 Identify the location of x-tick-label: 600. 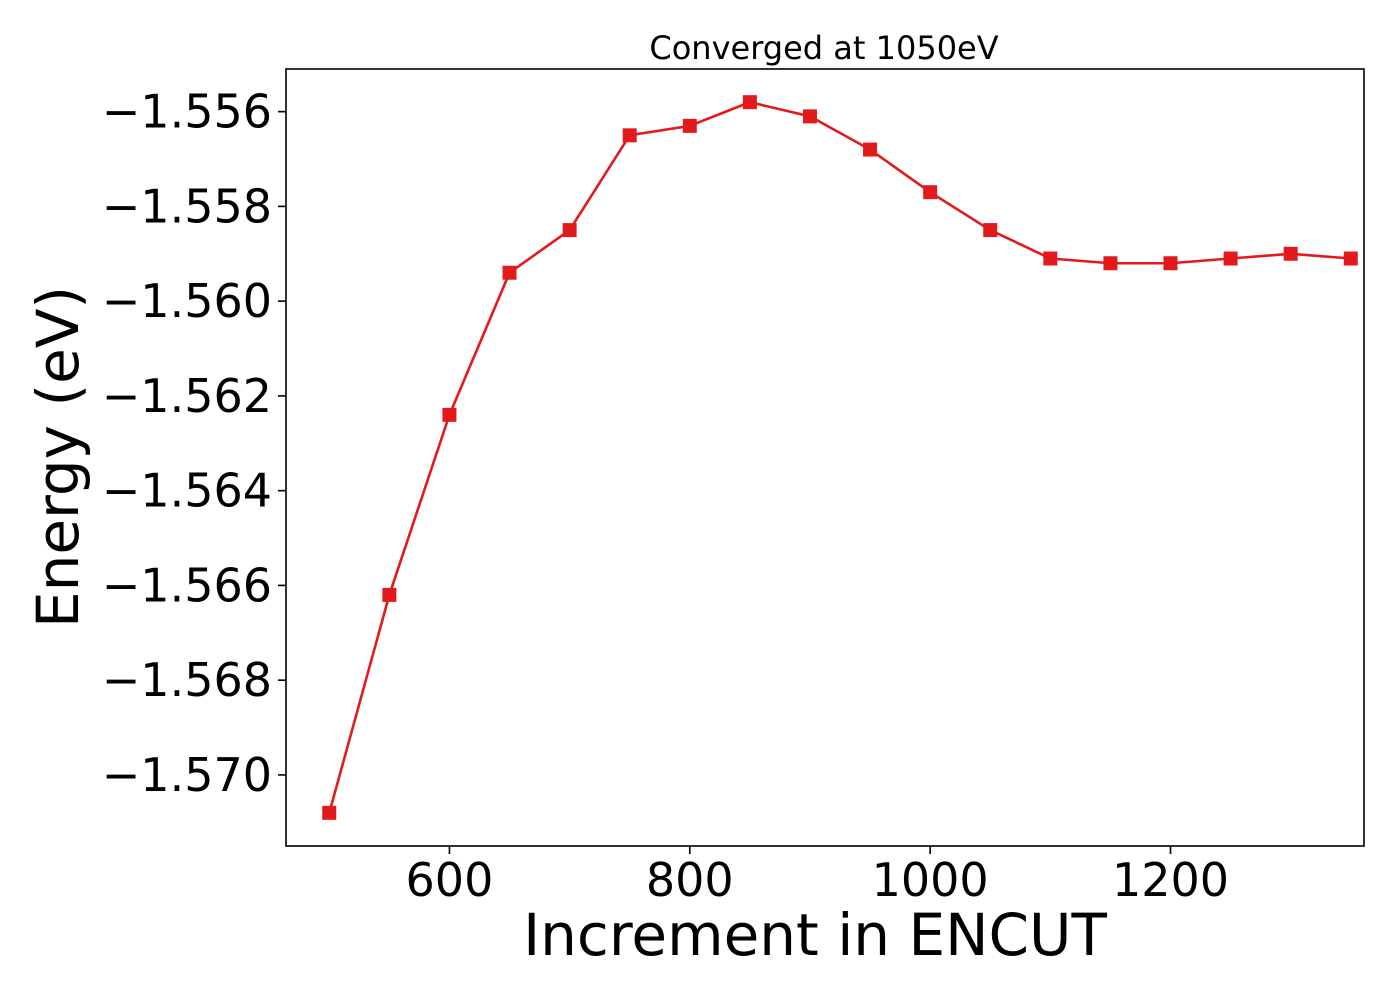
(450, 880).